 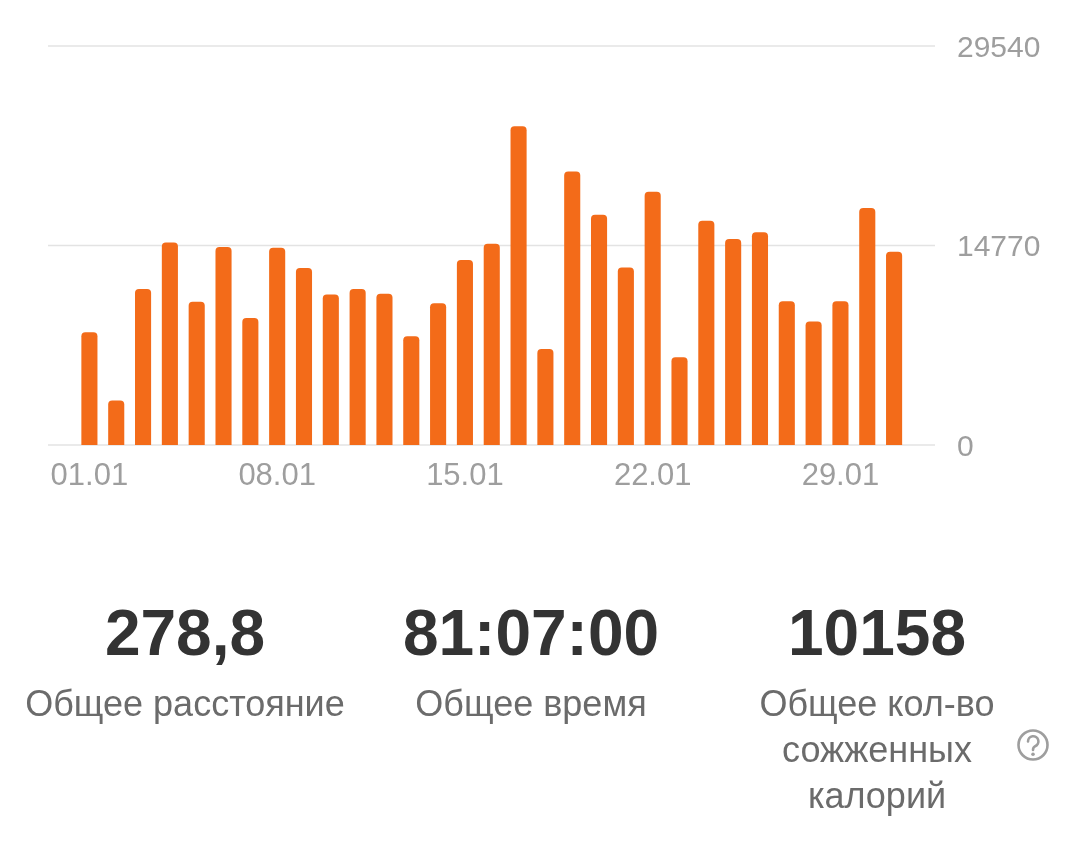 I want to click on x-tick-label: 01.01, so click(x=89, y=474).